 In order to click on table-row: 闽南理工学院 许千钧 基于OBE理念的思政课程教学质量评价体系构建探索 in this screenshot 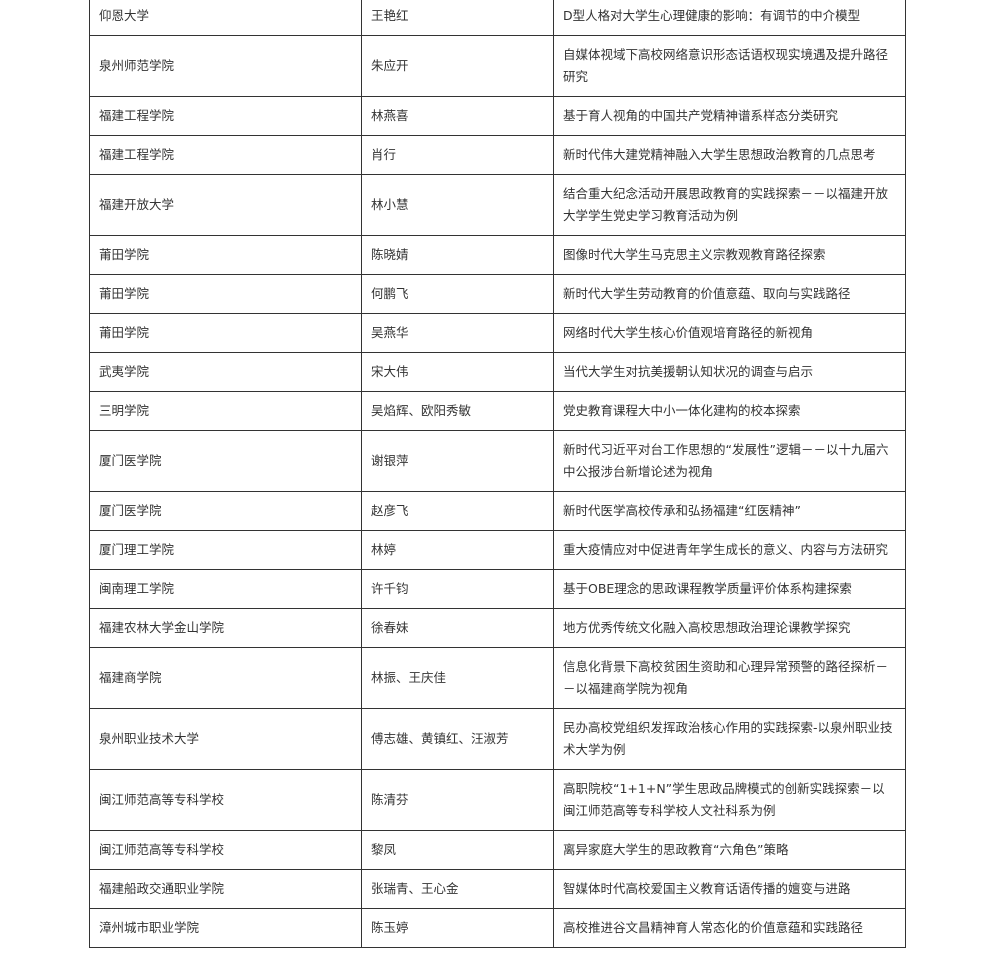, I will do `click(497, 589)`.